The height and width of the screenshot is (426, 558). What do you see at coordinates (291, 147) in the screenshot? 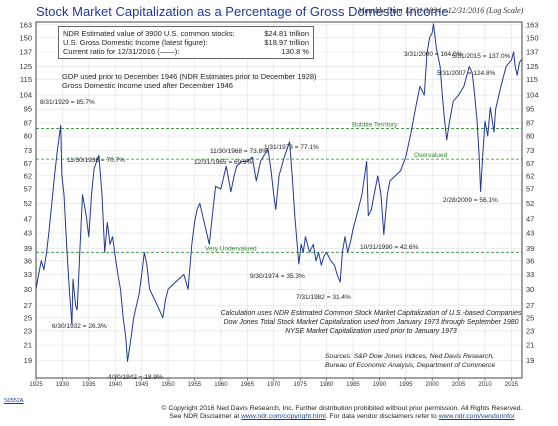
I see `annotation-label: 1/31/1973 = 77.1%` at bounding box center [291, 147].